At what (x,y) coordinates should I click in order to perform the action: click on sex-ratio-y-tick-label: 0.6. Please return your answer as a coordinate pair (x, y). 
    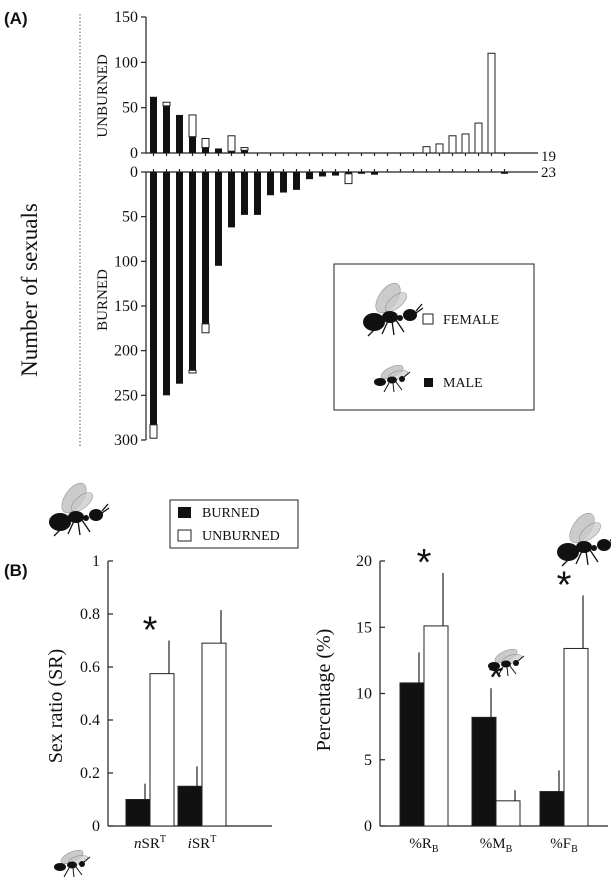
    Looking at the image, I should click on (90, 667).